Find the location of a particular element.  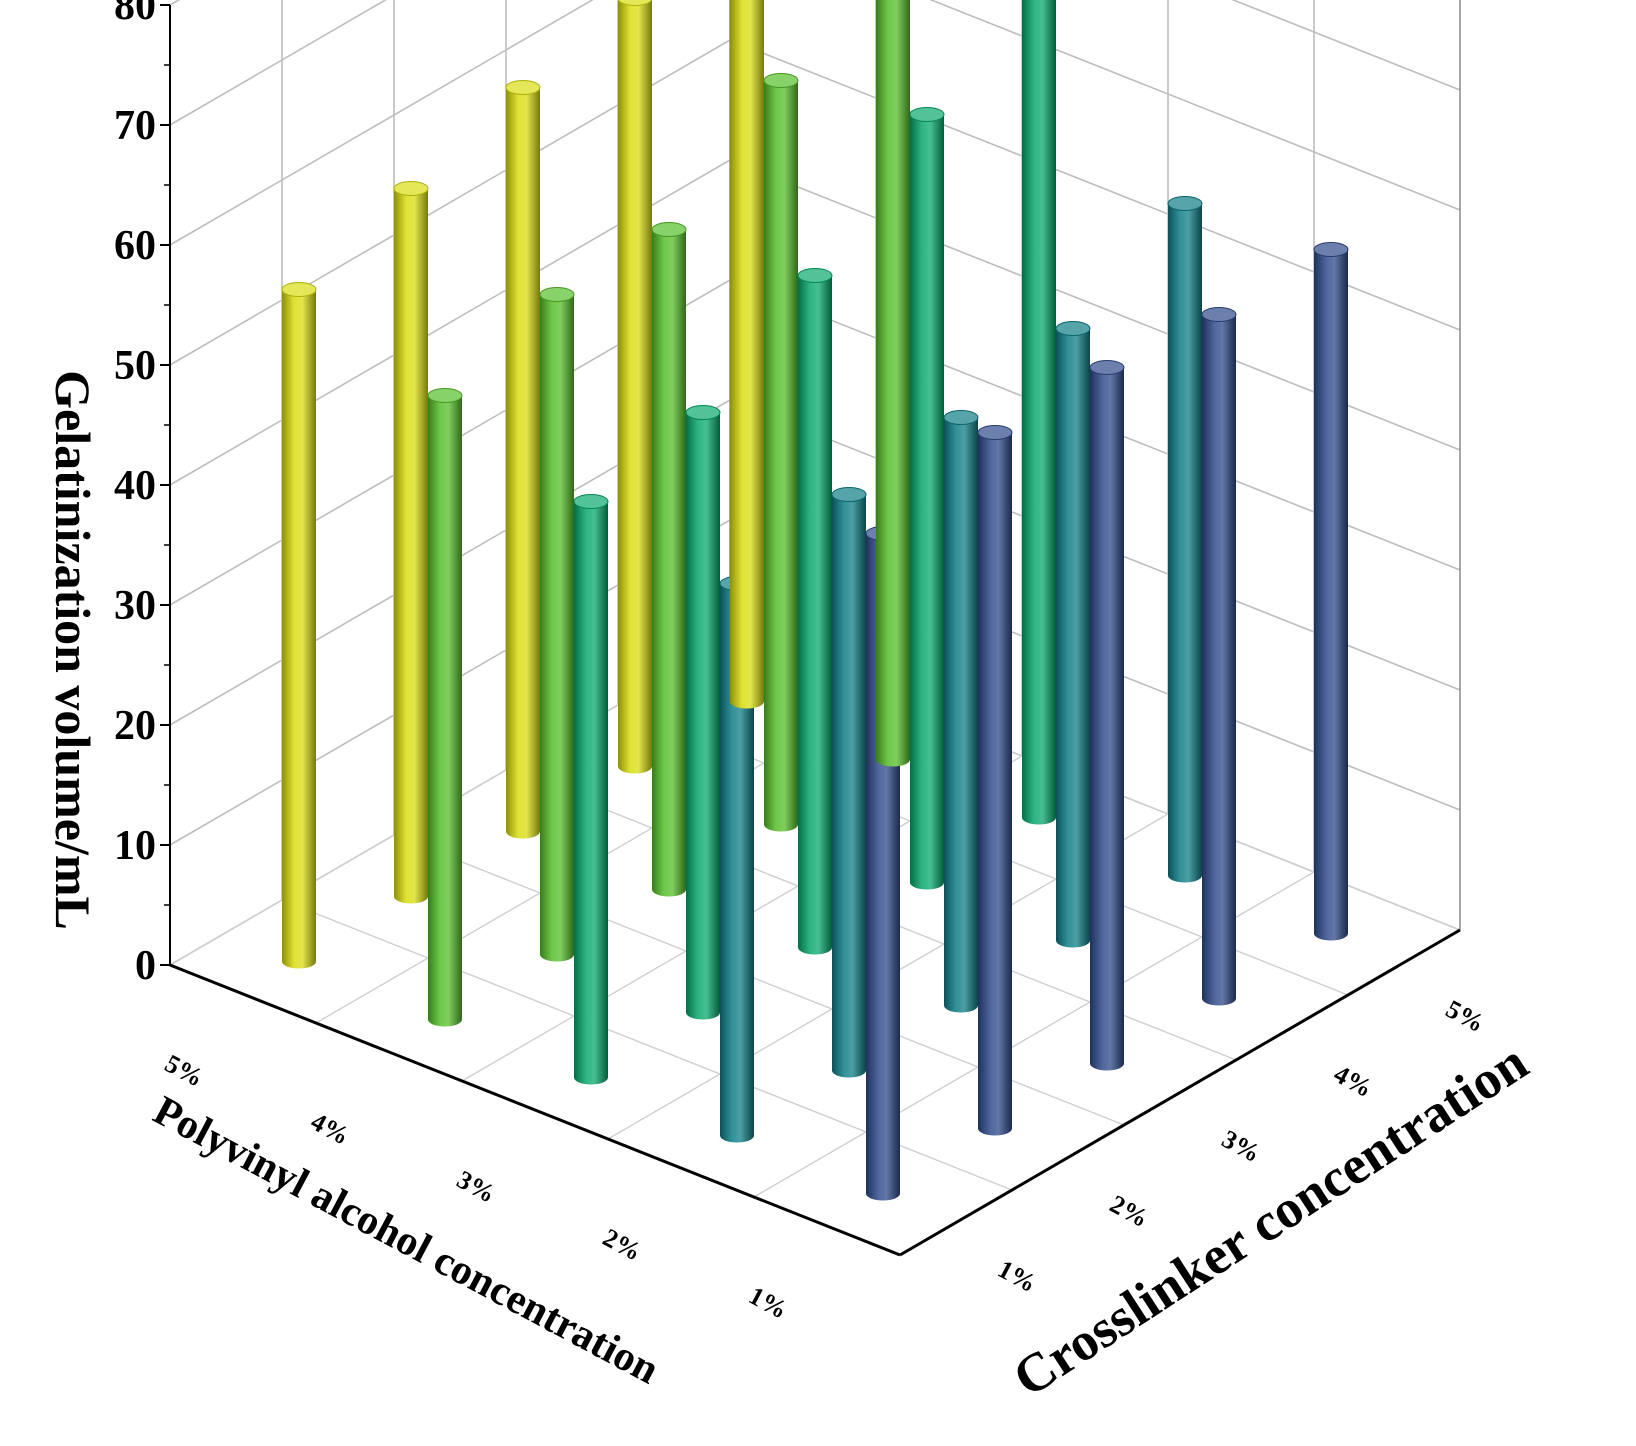

y-category-label: 2% is located at coordinates (1129, 1211).